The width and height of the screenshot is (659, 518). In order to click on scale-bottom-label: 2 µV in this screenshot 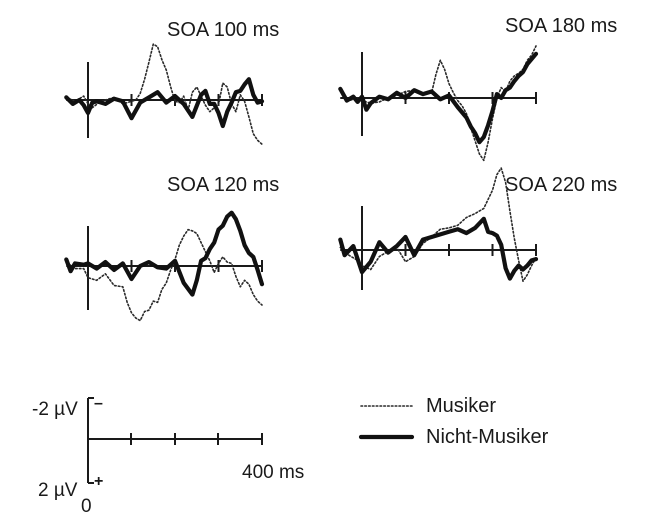, I will do `click(58, 490)`.